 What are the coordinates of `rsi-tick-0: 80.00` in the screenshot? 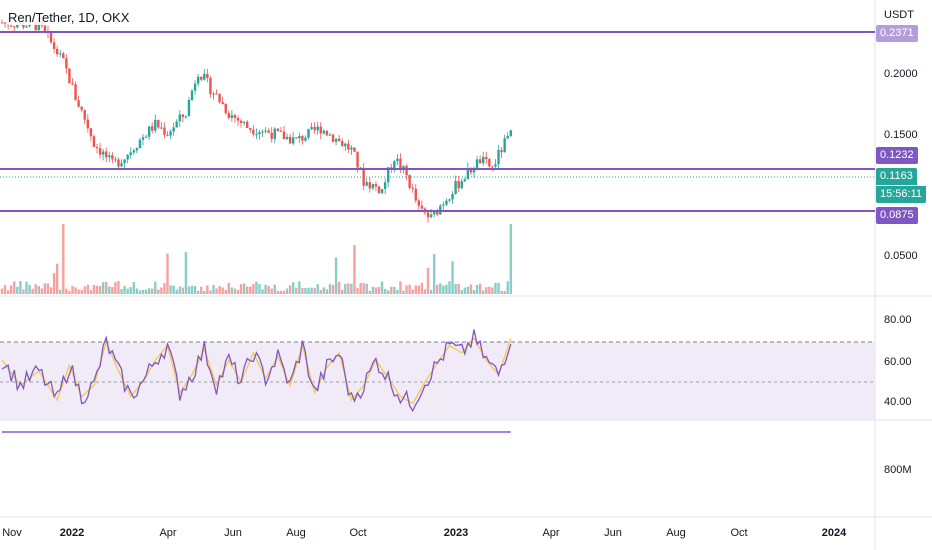 It's located at (898, 320).